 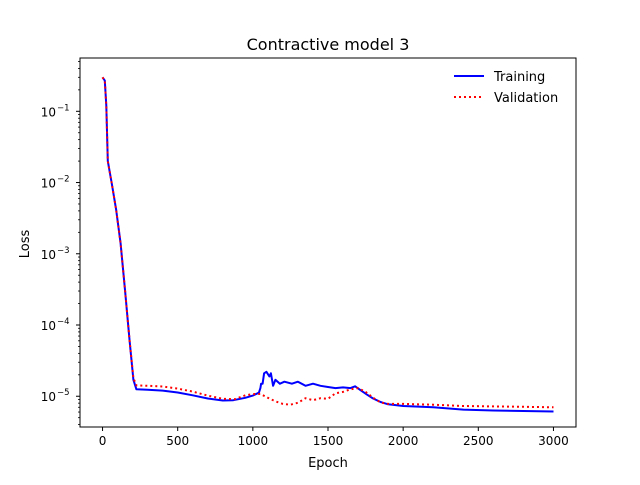 I want to click on x-tick-label: 2500, so click(x=478, y=441).